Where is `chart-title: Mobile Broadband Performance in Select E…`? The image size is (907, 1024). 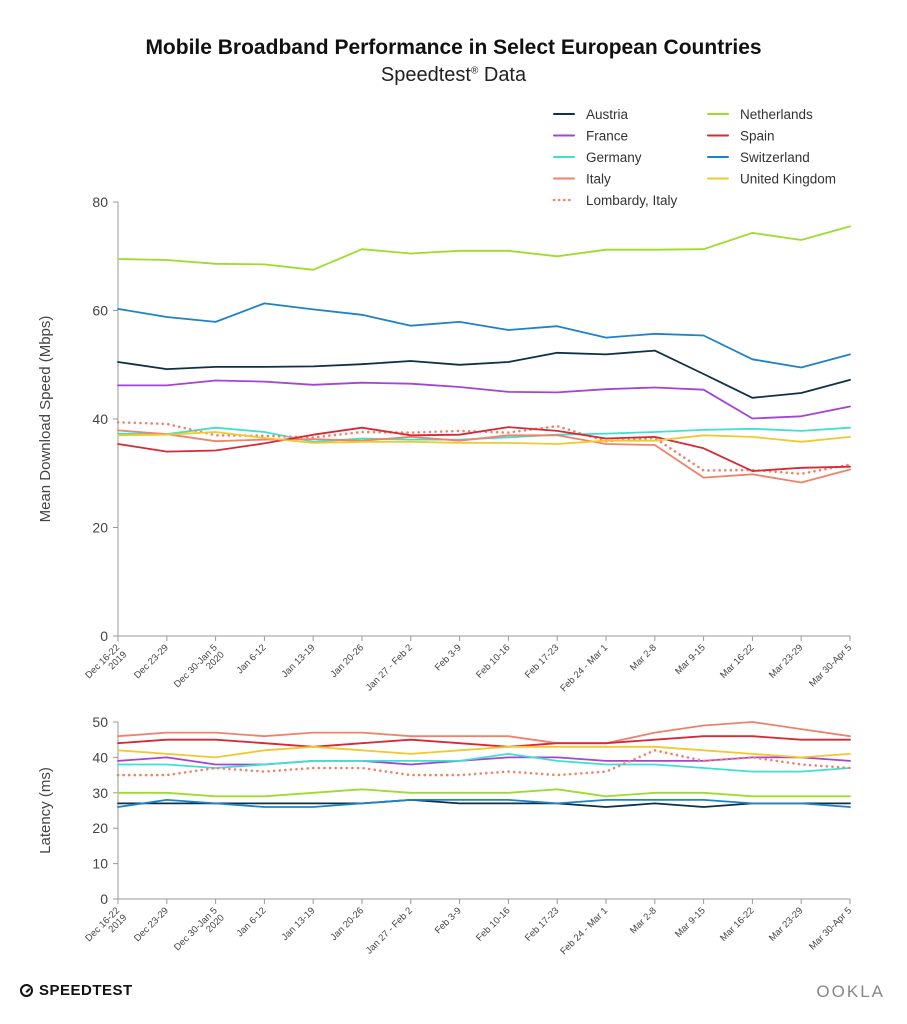
chart-title: Mobile Broadband Performance in Select E… is located at coordinates (453, 47).